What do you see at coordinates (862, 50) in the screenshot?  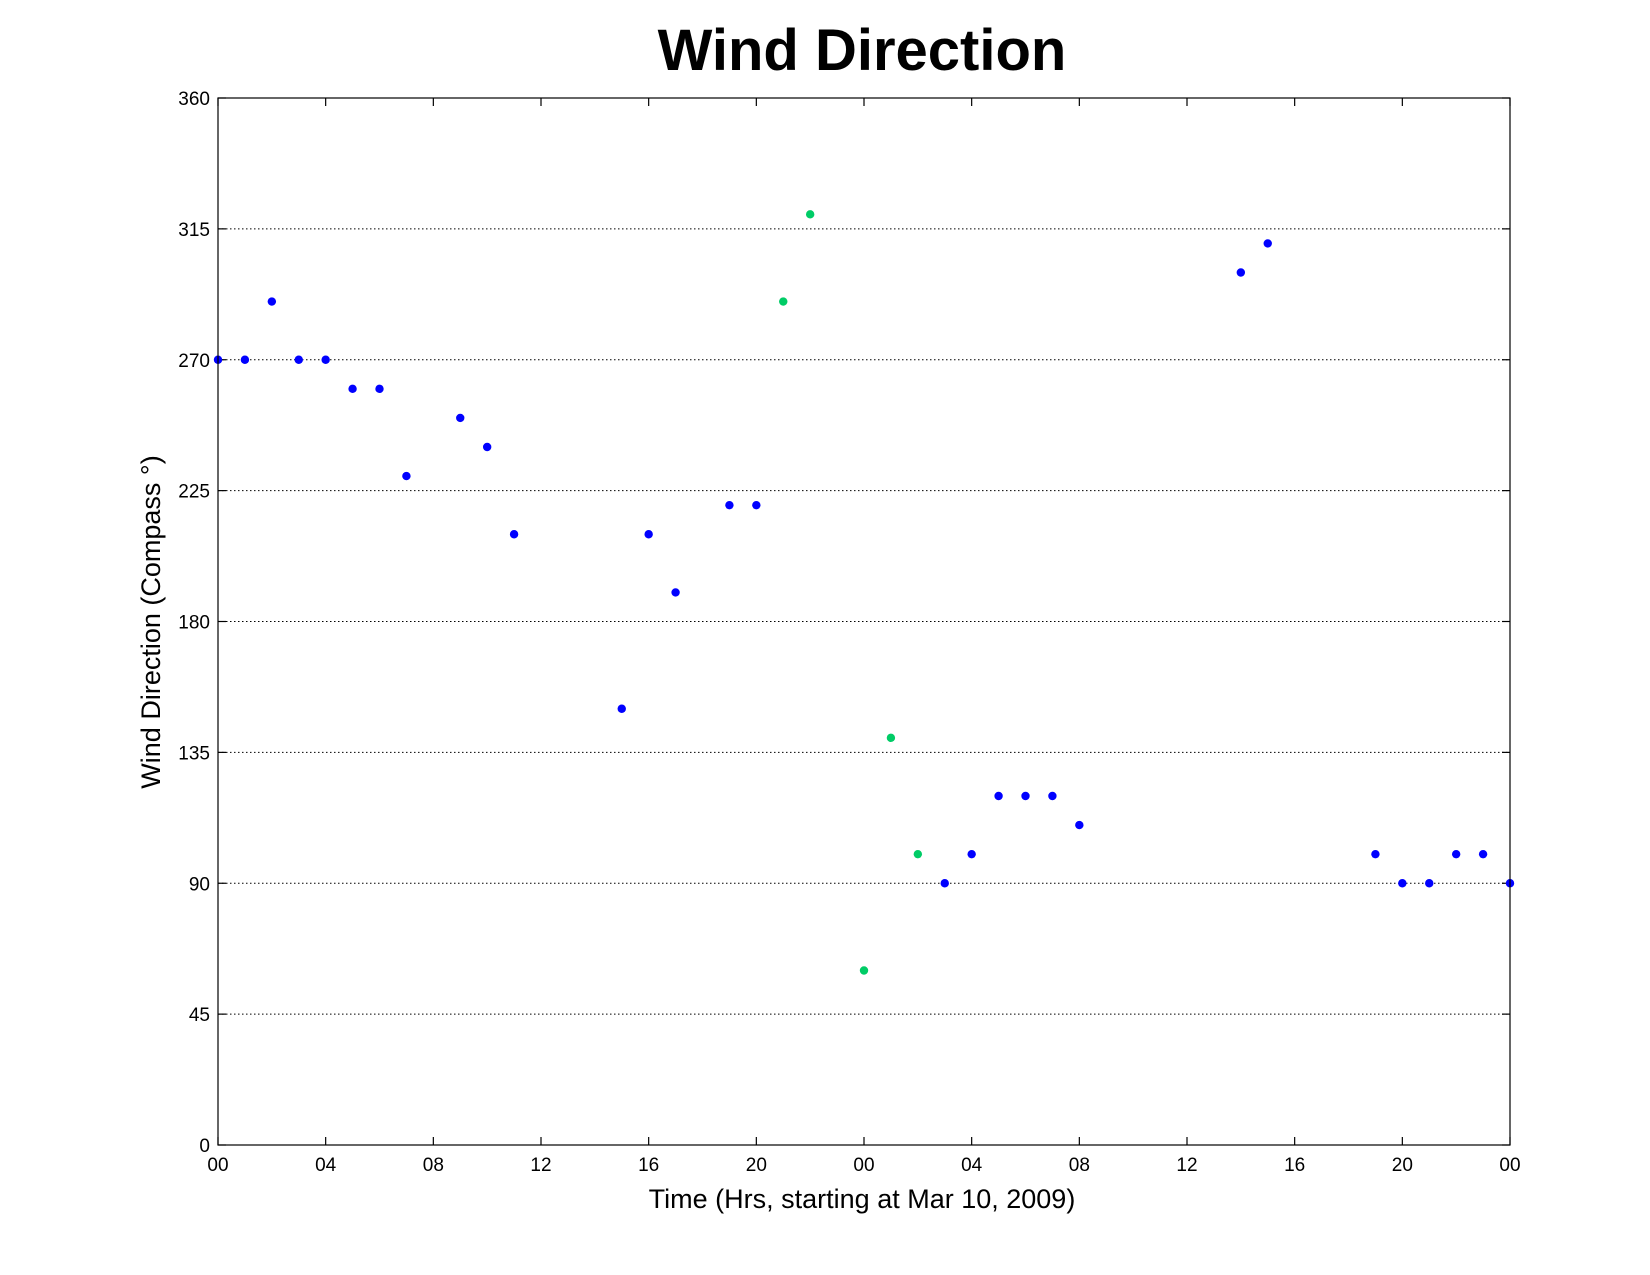 I see `chart-title: Wind Direction` at bounding box center [862, 50].